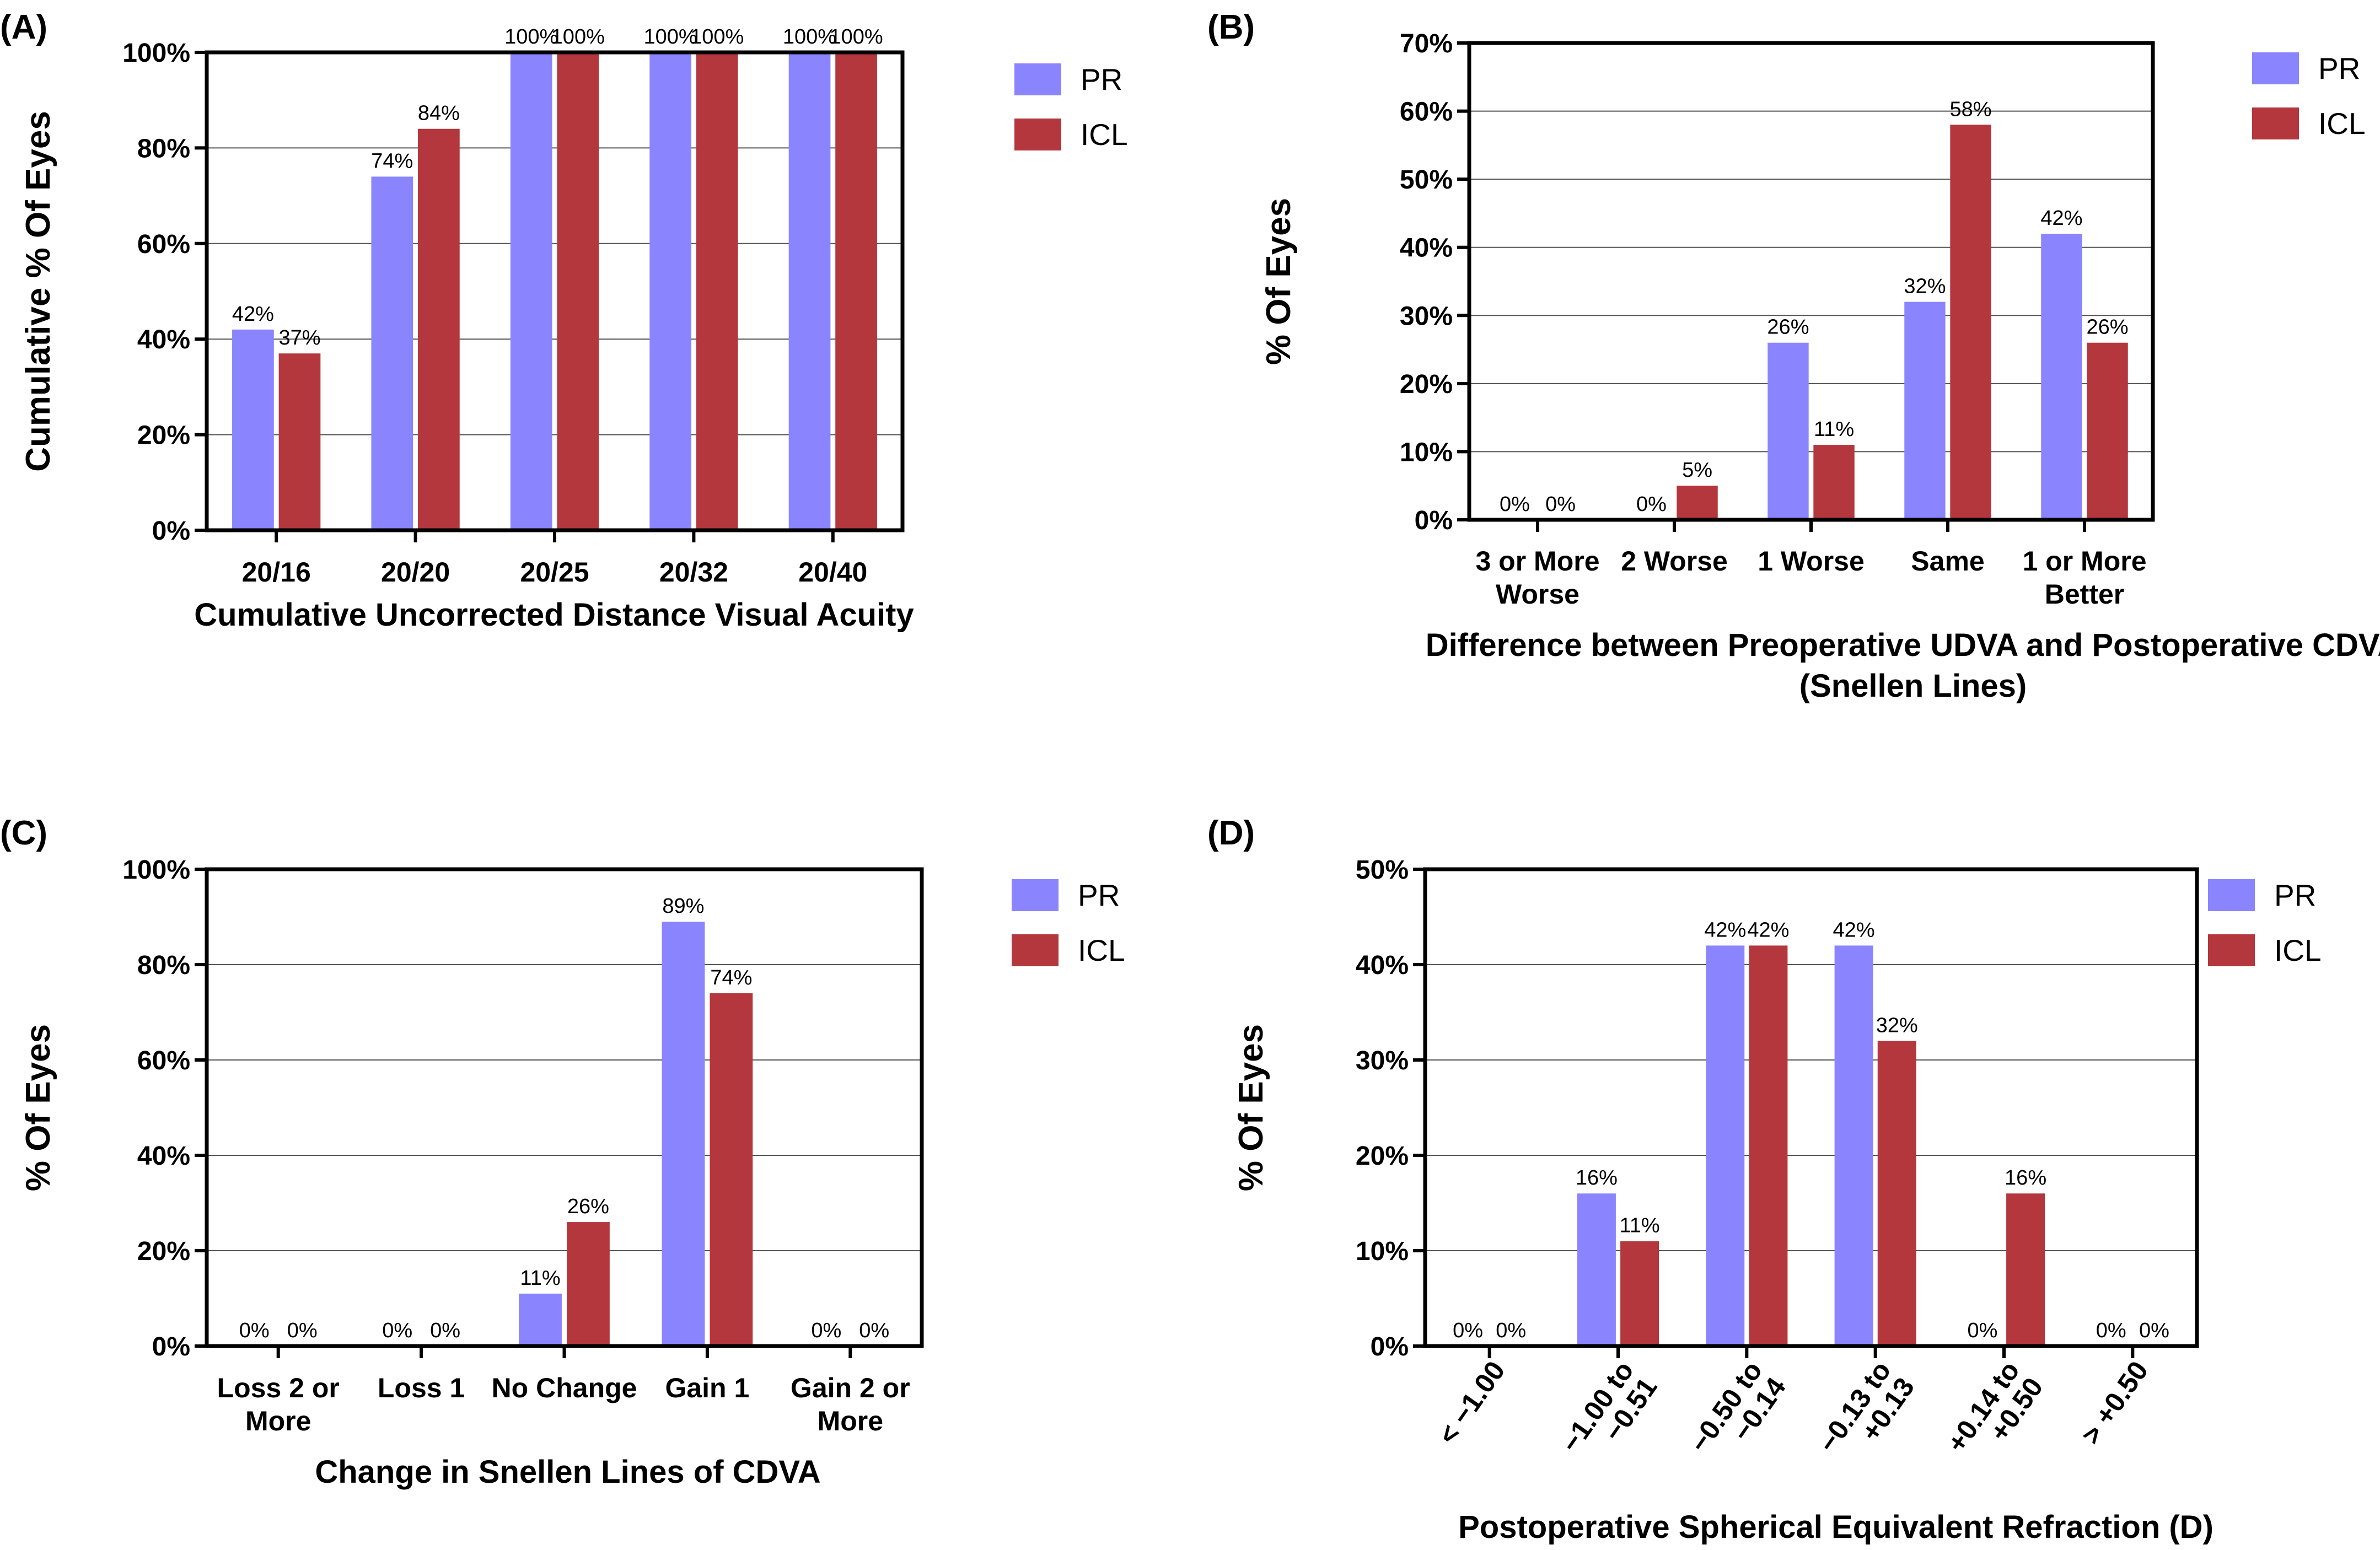 The image size is (2380, 1550). I want to click on data-label: 58%, so click(1971, 109).